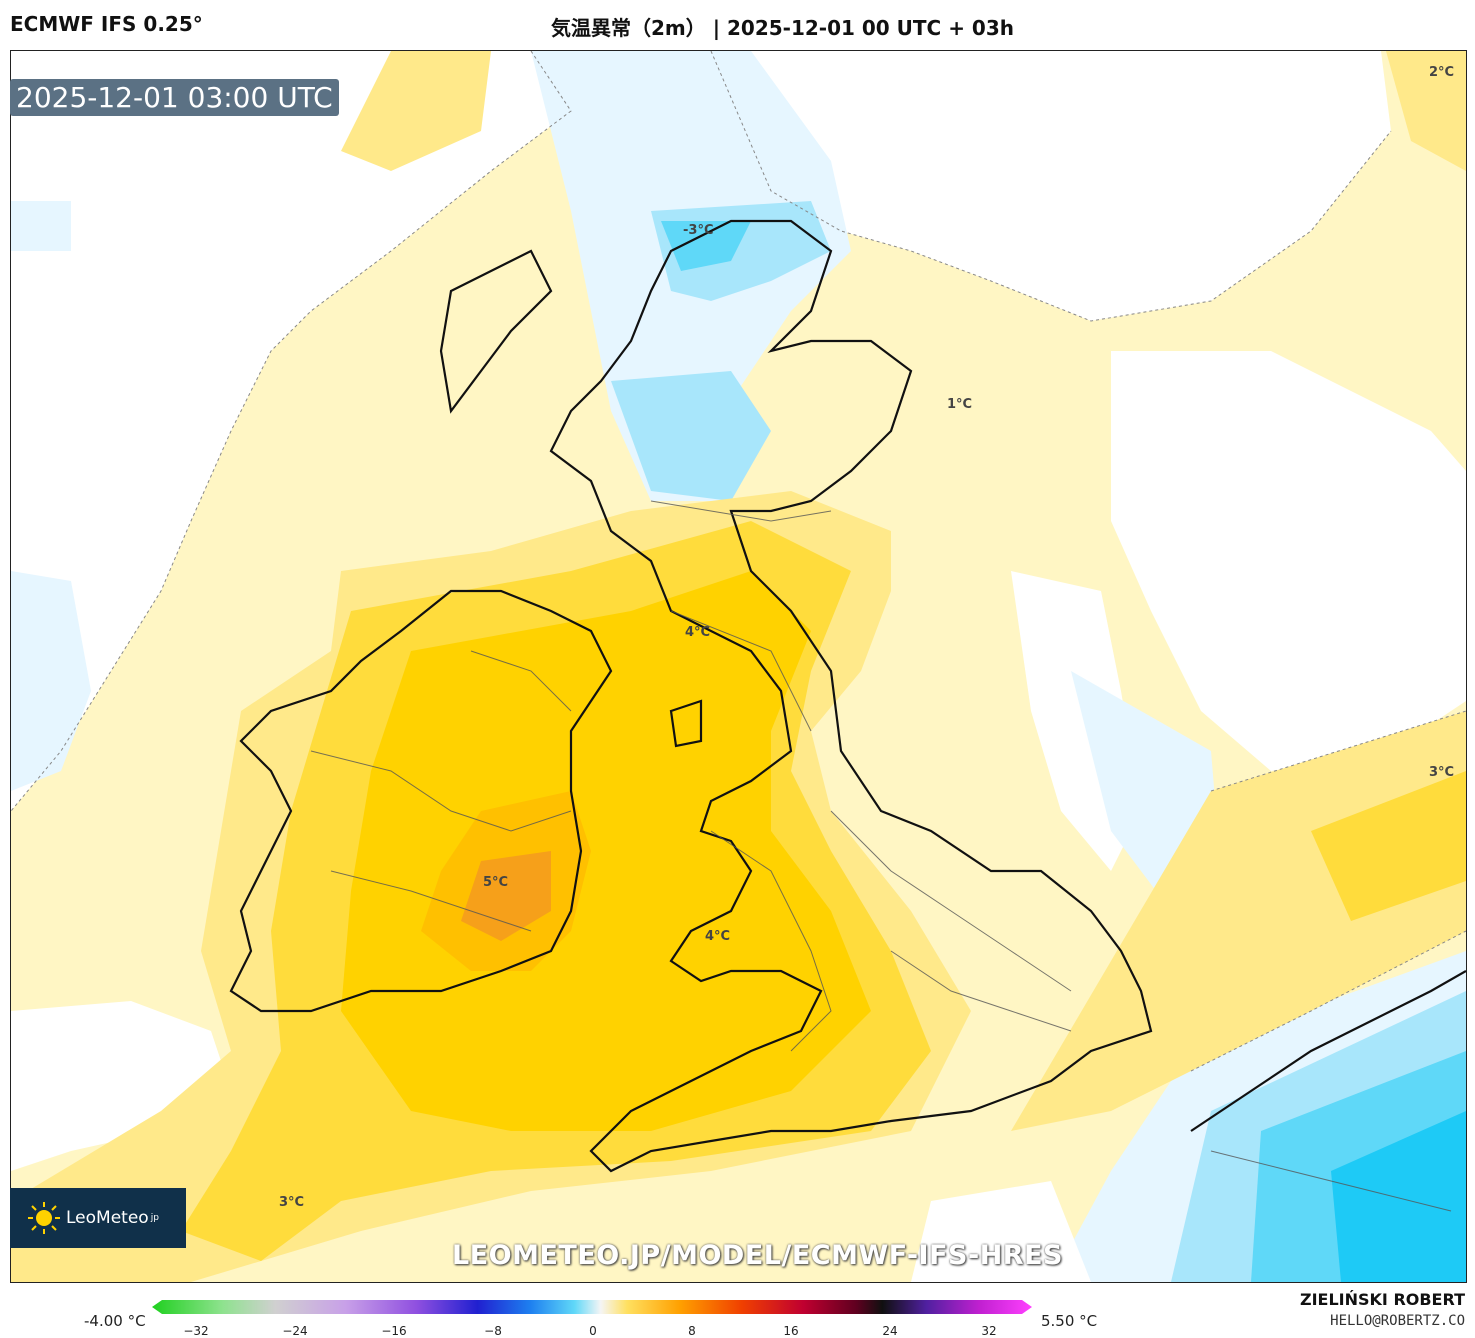 The image size is (1475, 1338). What do you see at coordinates (989, 1331) in the screenshot?
I see `colorbar-tick: 32` at bounding box center [989, 1331].